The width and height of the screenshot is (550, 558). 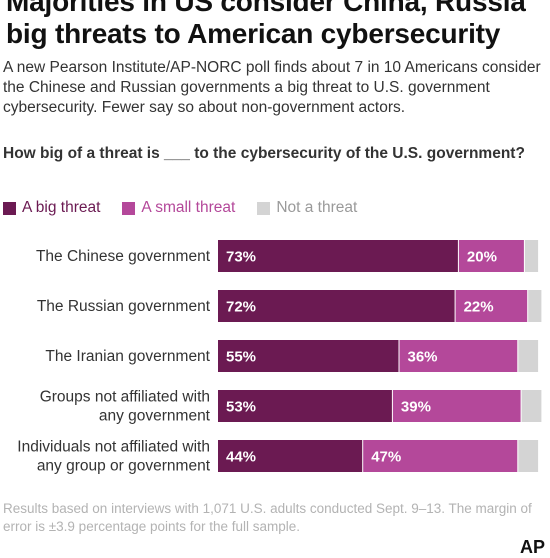 I want to click on category-label-line: Groups not affiliated with, so click(x=125, y=397).